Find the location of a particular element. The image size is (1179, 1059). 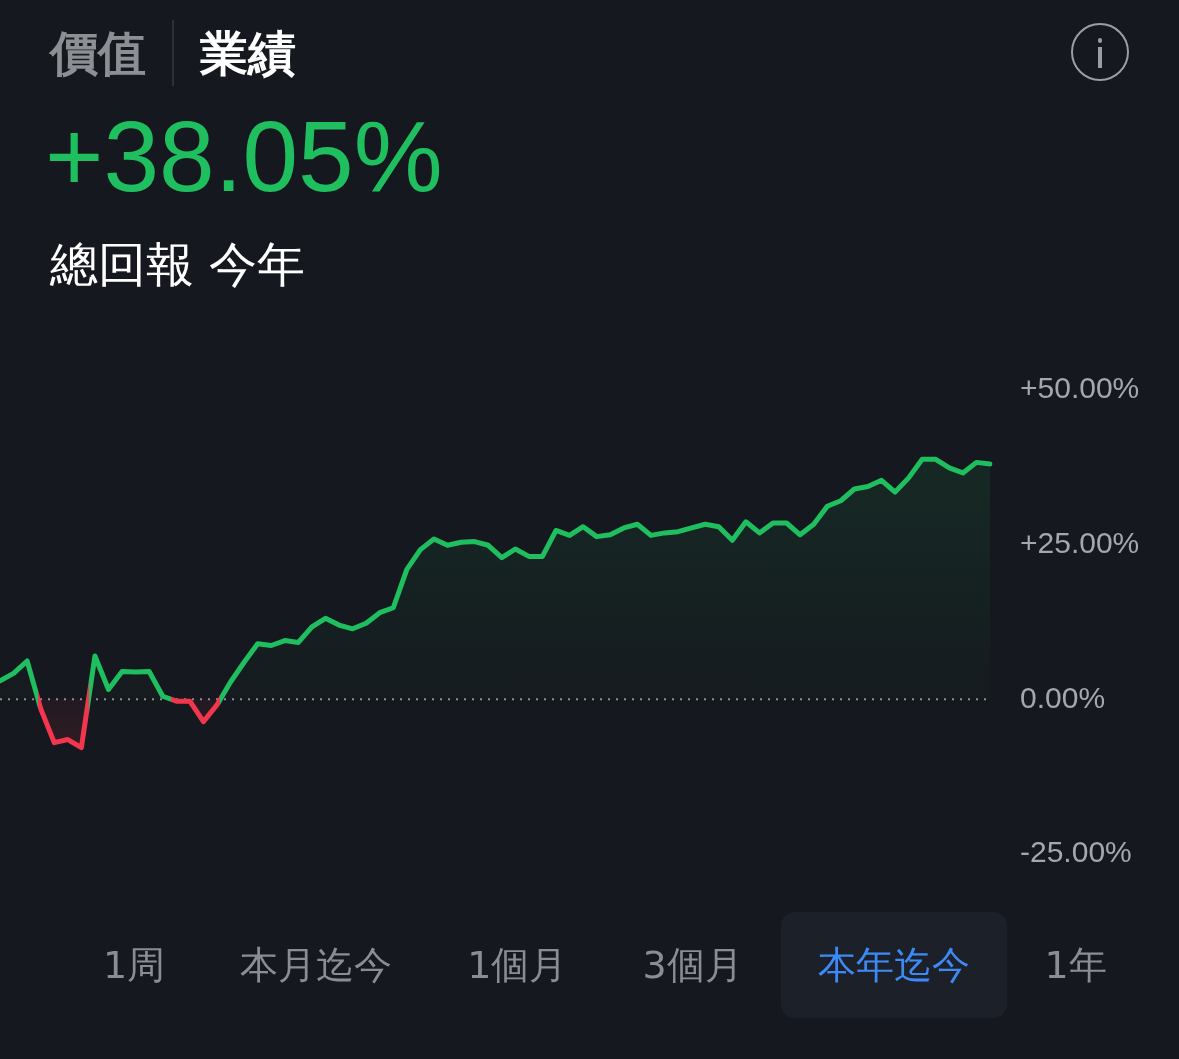

y-tick-label: +50.00% is located at coordinates (1080, 388).